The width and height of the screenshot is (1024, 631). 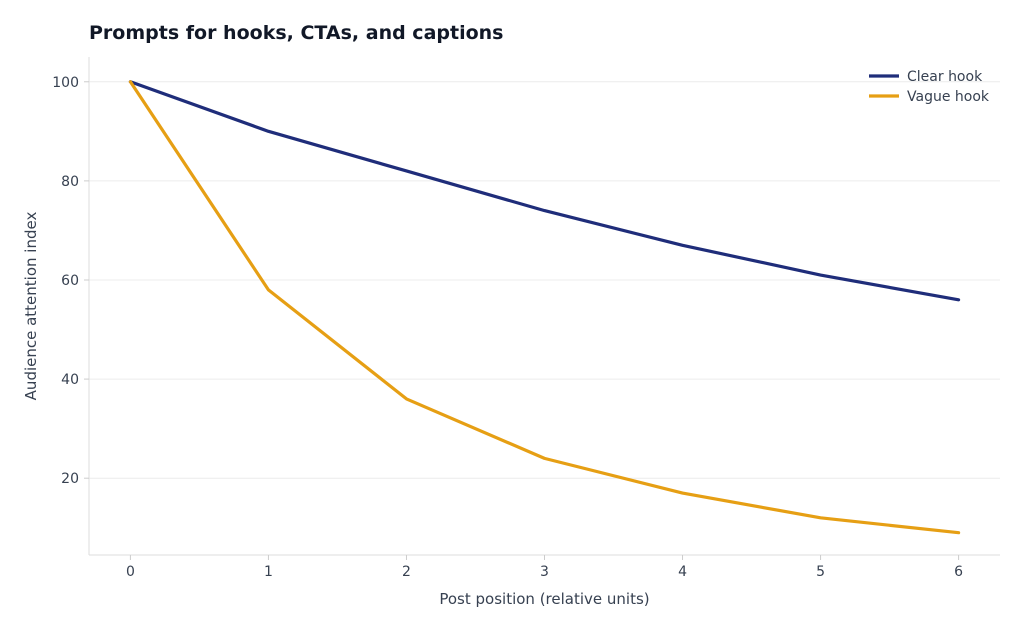 What do you see at coordinates (820, 572) in the screenshot?
I see `x-tick-label: 5` at bounding box center [820, 572].